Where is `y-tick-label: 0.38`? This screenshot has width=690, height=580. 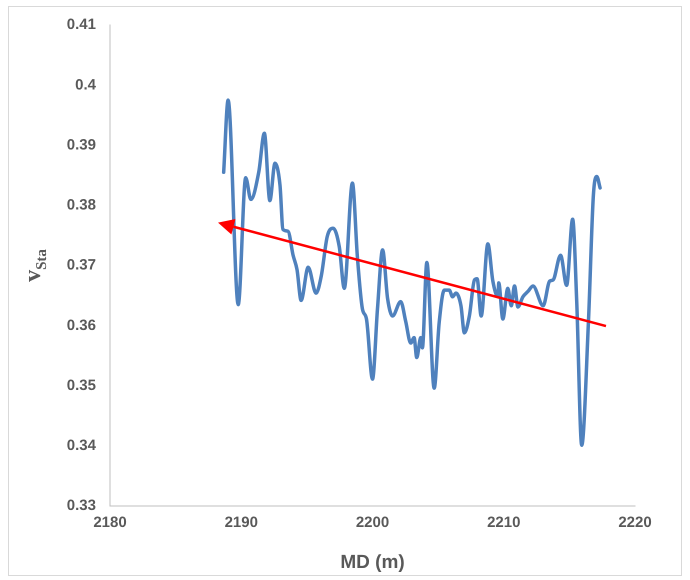 y-tick-label: 0.38 is located at coordinates (81, 205).